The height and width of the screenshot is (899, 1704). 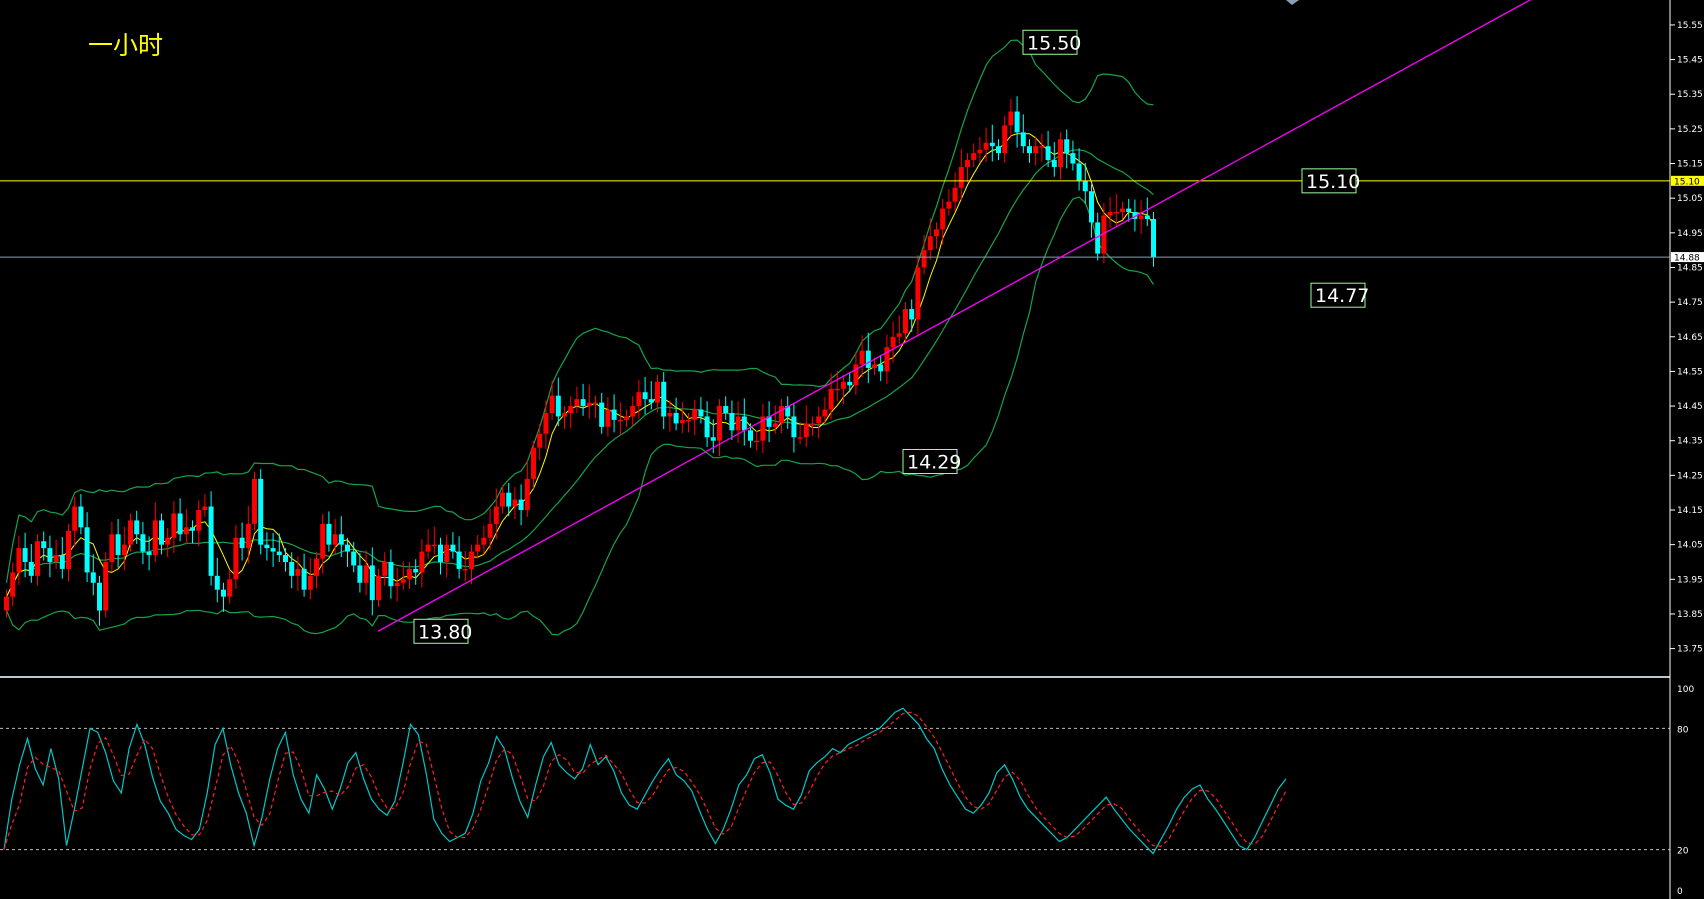 I want to click on price-tick-label: 15.55, so click(x=1690, y=26).